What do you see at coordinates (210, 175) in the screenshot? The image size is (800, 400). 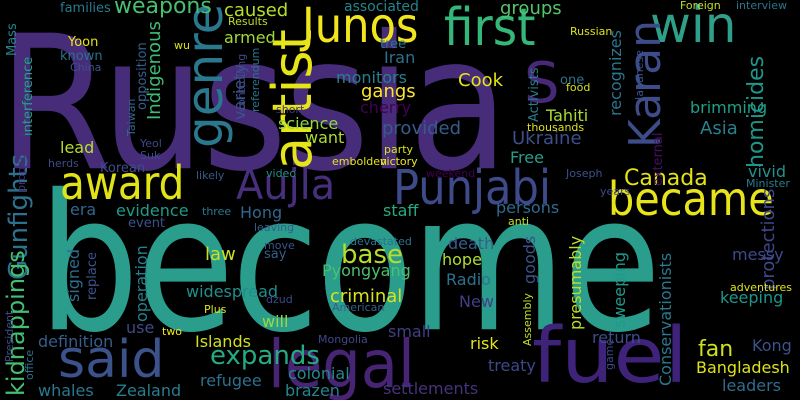 I see `word-likely: likely` at bounding box center [210, 175].